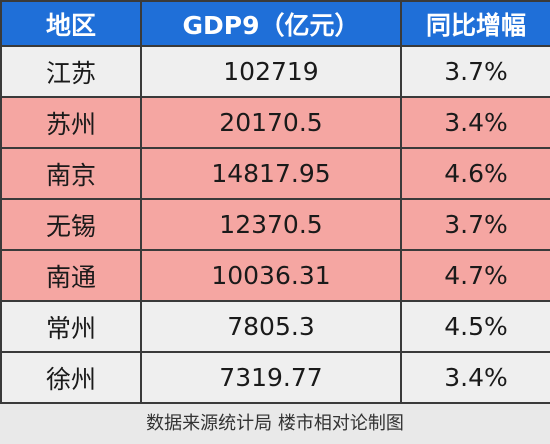 The width and height of the screenshot is (550, 444). What do you see at coordinates (71, 122) in the screenshot?
I see `table-cell: 苏州` at bounding box center [71, 122].